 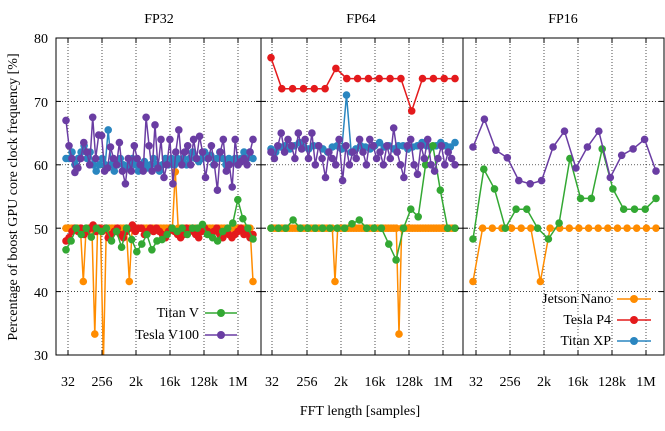 I want to click on series-jetson-nano, so click(x=564, y=255).